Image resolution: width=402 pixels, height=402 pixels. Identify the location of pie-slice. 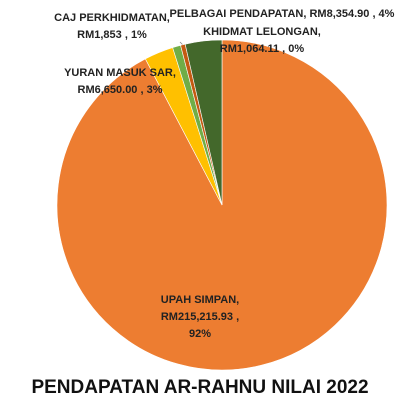
(203, 122).